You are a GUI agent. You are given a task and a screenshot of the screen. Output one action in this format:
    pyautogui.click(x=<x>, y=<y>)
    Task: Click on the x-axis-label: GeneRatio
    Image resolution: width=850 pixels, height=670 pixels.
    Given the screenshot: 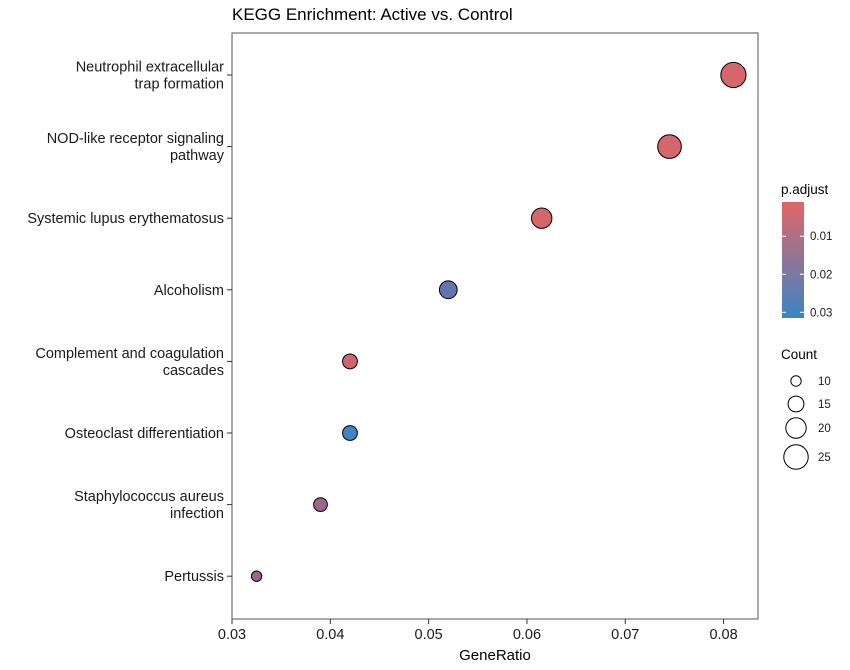 What is the action you would take?
    pyautogui.click(x=495, y=655)
    